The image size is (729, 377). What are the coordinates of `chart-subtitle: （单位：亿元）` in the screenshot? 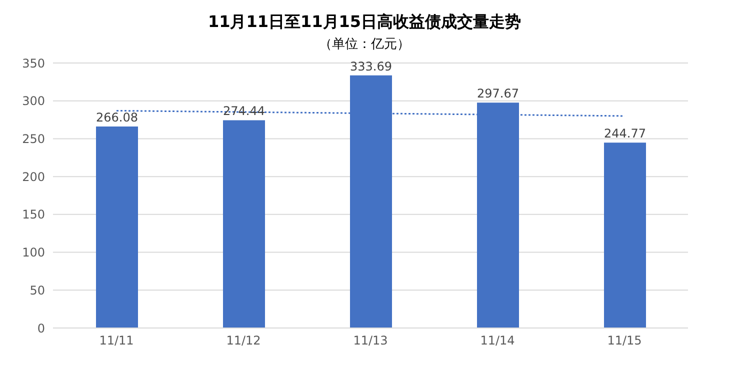 It's located at (364, 44).